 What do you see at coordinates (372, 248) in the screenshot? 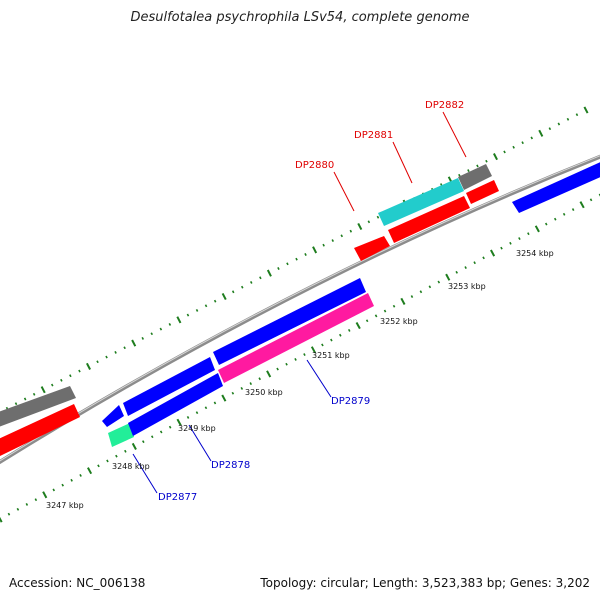
I see `gene-dp2880` at bounding box center [372, 248].